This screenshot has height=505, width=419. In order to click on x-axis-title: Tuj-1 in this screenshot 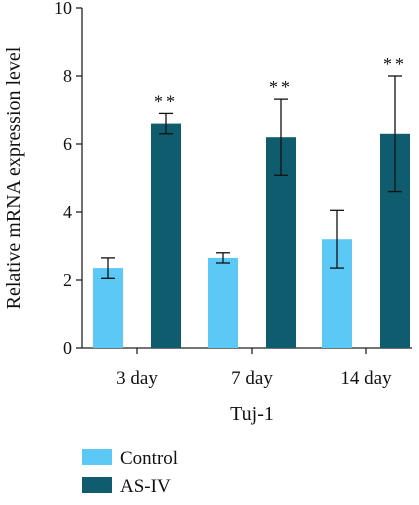, I will do `click(252, 414)`.